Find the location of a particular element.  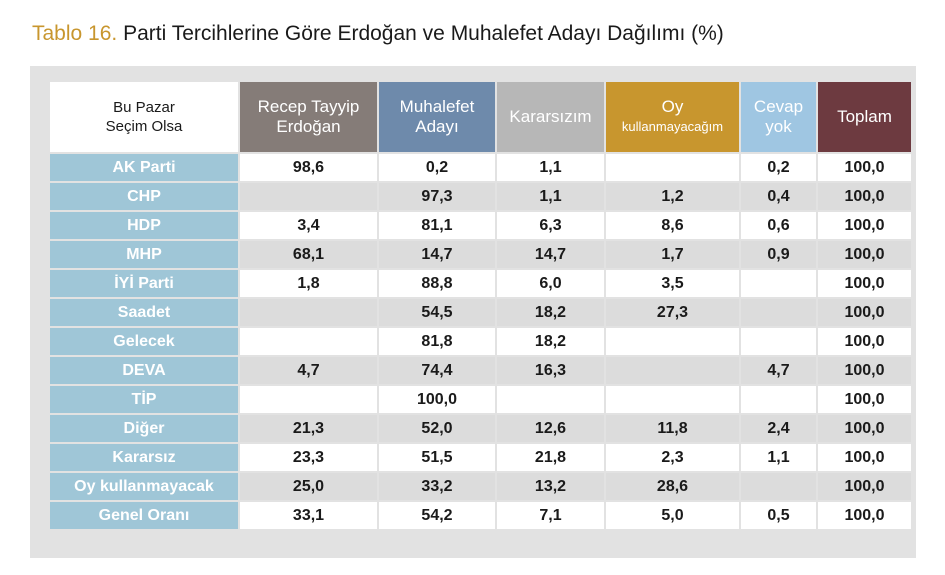

row-label: TİP is located at coordinates (144, 399).